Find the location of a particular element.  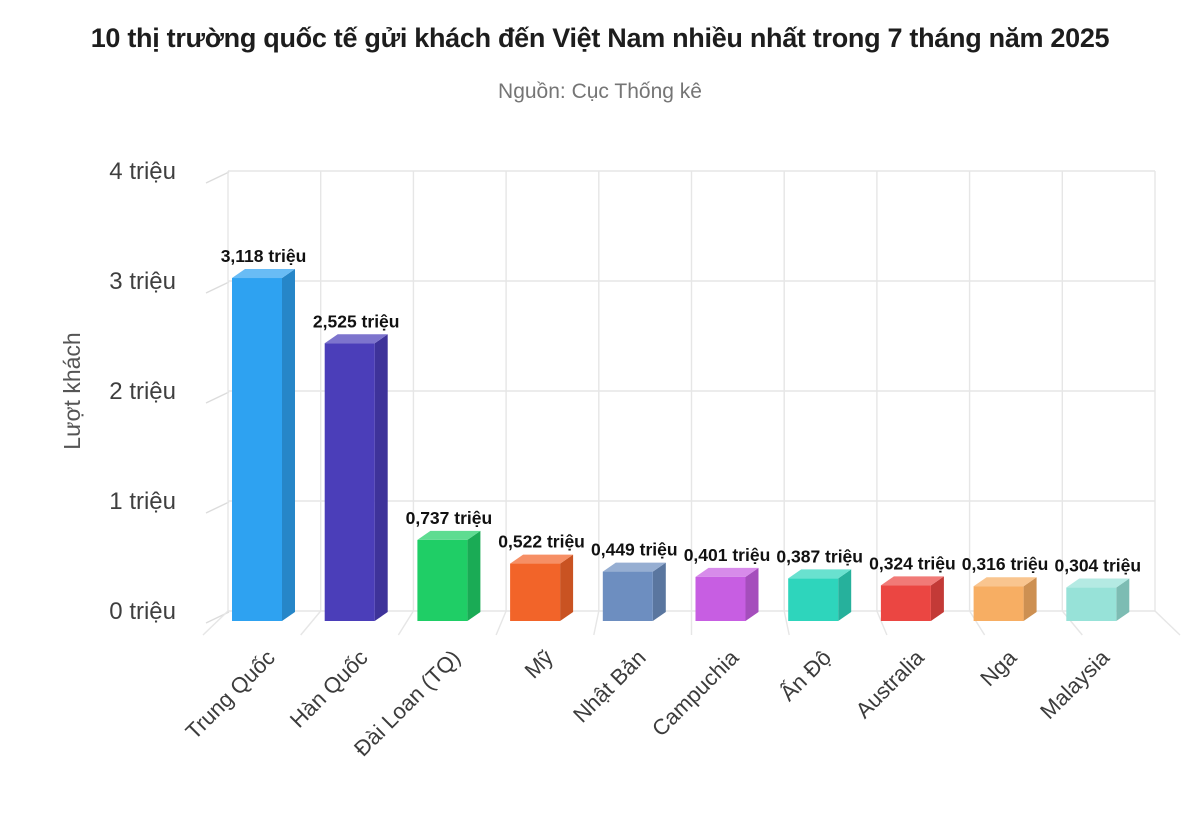

bar-value-label: 0,316 triệu is located at coordinates (1005, 564).